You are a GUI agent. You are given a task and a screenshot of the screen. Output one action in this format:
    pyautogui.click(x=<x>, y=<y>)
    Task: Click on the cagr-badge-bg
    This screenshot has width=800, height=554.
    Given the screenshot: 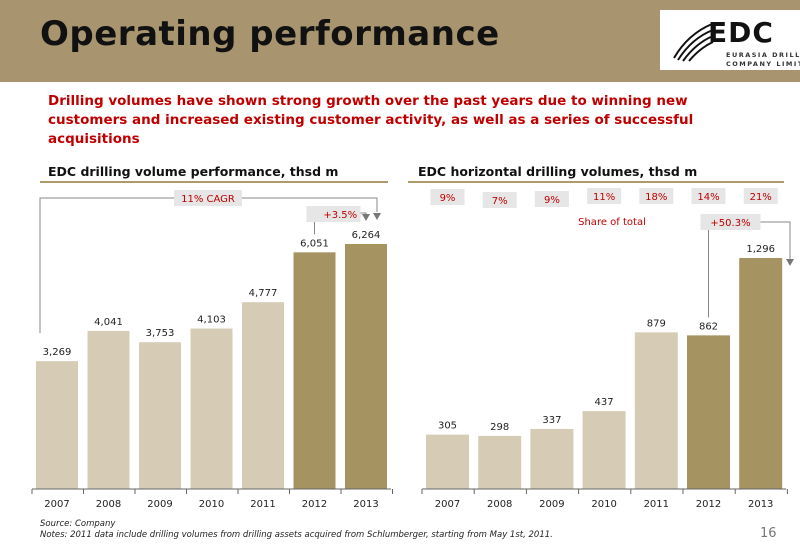 What is the action you would take?
    pyautogui.click(x=208, y=198)
    